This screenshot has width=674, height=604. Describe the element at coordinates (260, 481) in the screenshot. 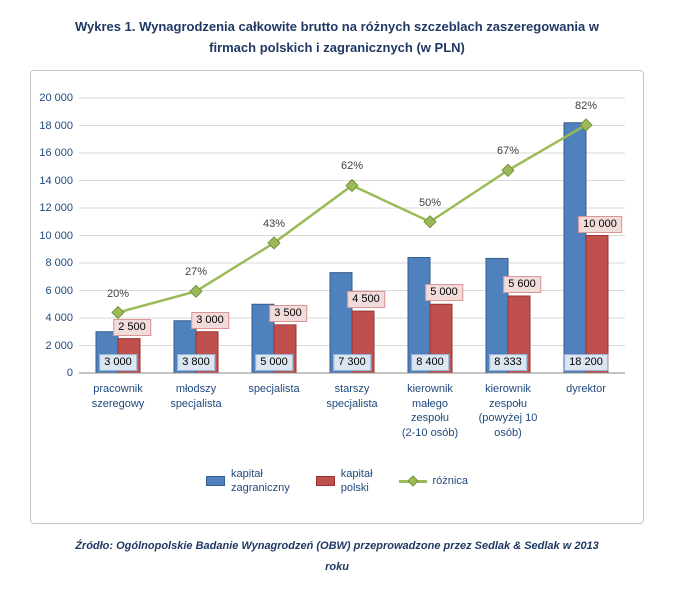

I see `legend-label: kapitał zagraniczny` at that location.